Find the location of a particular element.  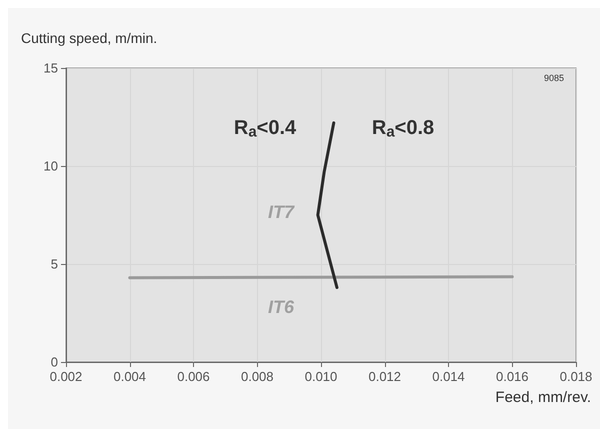

annotation: 9085 is located at coordinates (554, 78).